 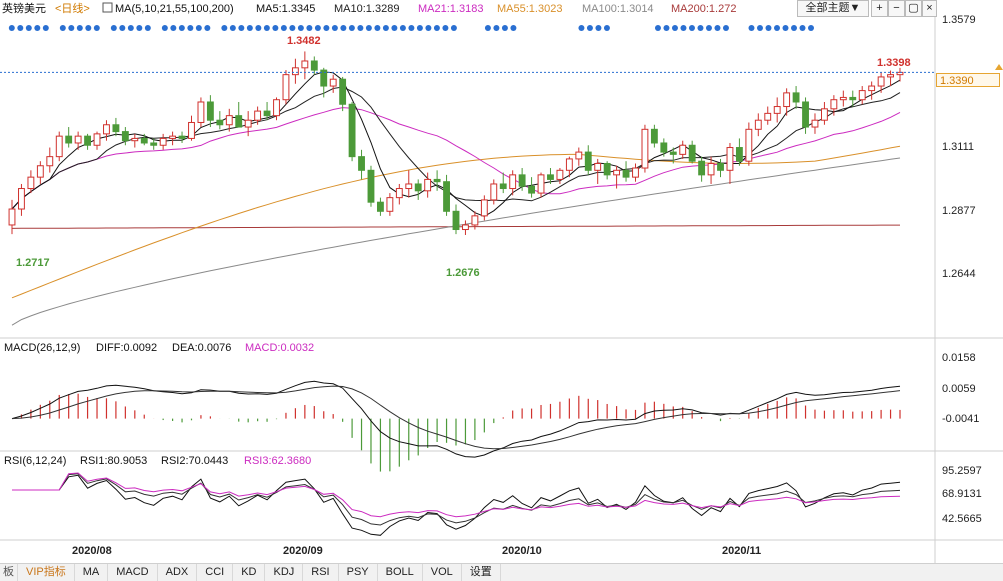 I want to click on macd-tick: 0.0158, so click(x=959, y=358).